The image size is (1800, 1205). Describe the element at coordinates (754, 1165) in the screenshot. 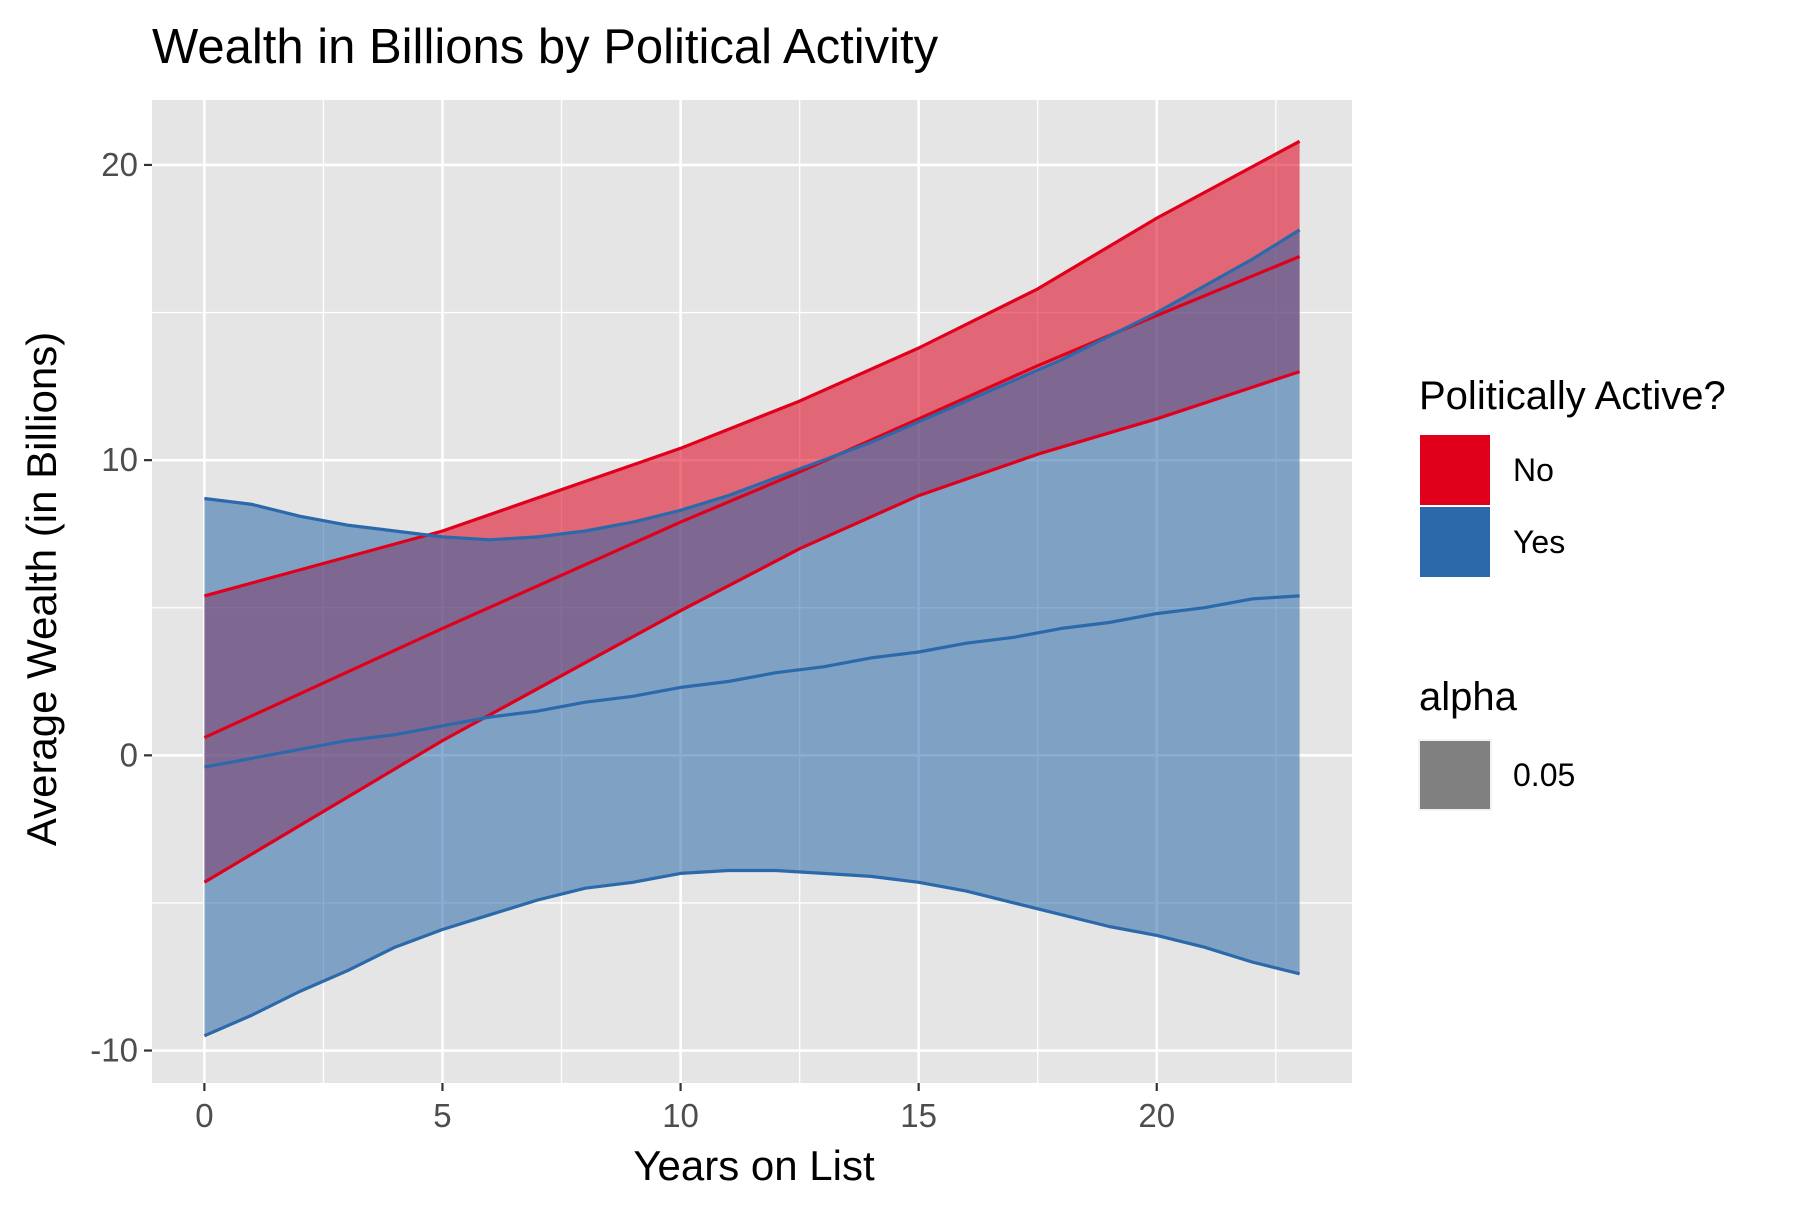

I see `x-axis-label: Years on List` at that location.